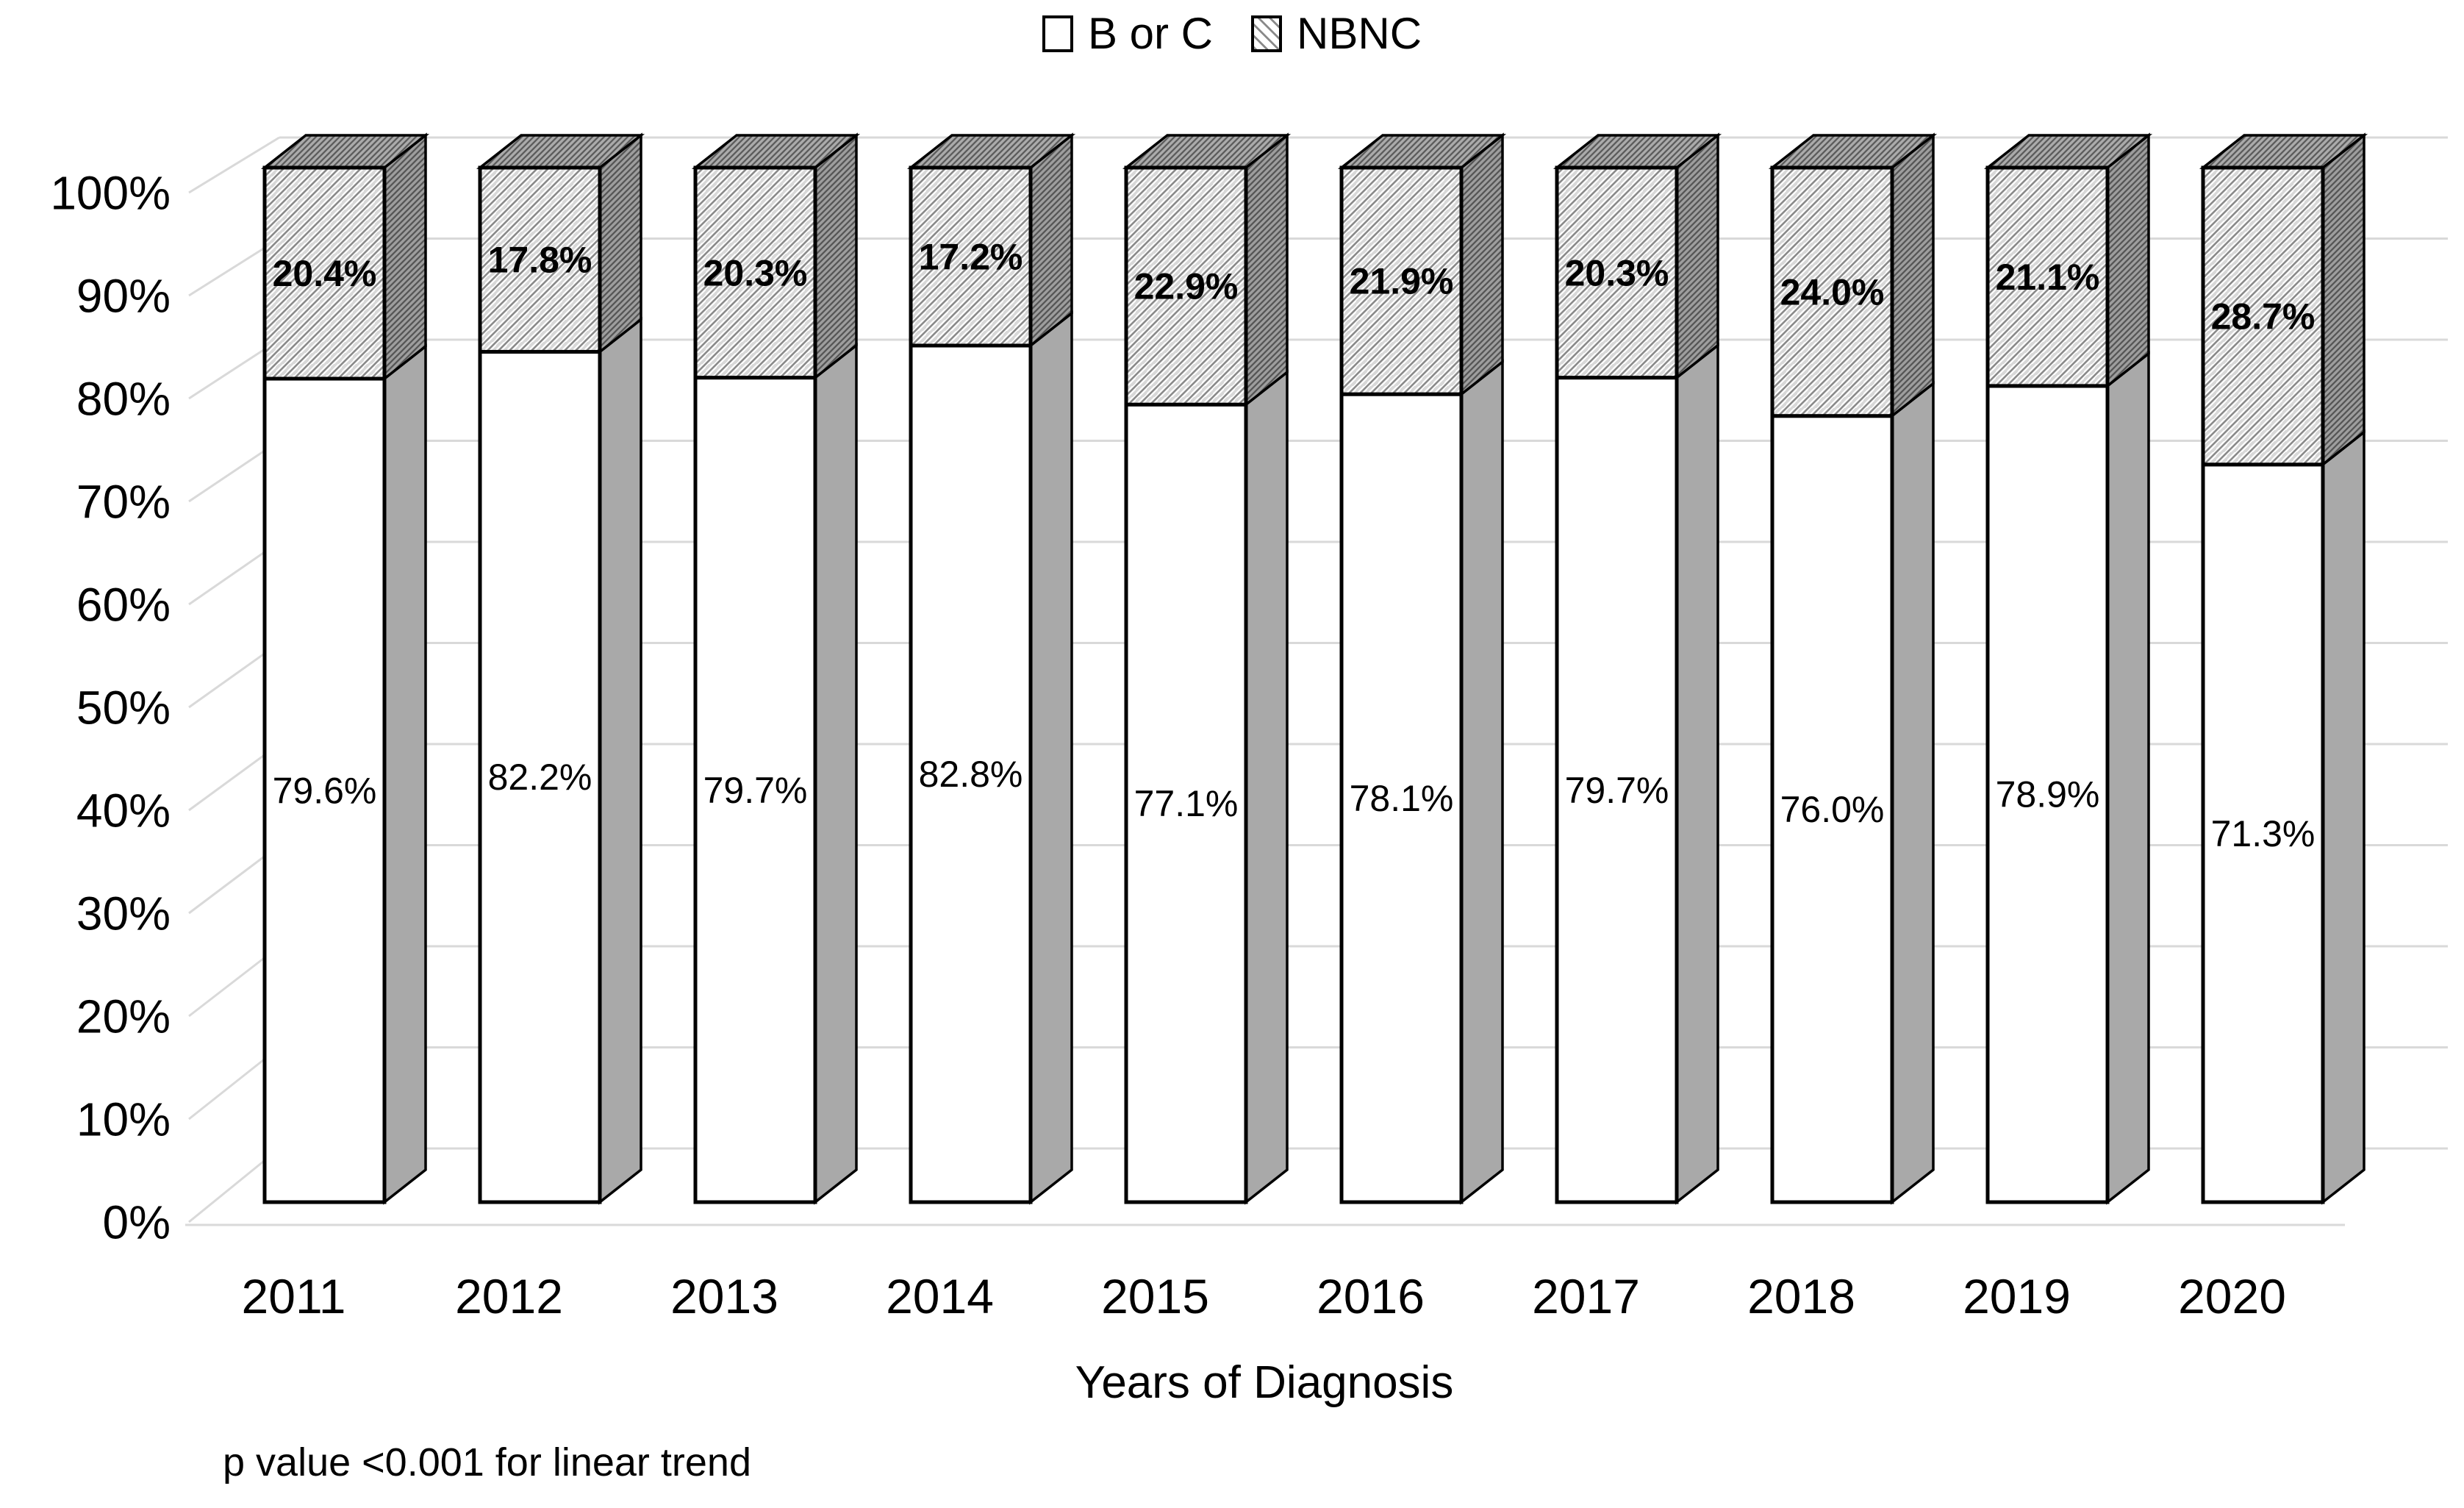 This screenshot has width=2464, height=1508. I want to click on bar-2014-borc-side, so click(1051, 757).